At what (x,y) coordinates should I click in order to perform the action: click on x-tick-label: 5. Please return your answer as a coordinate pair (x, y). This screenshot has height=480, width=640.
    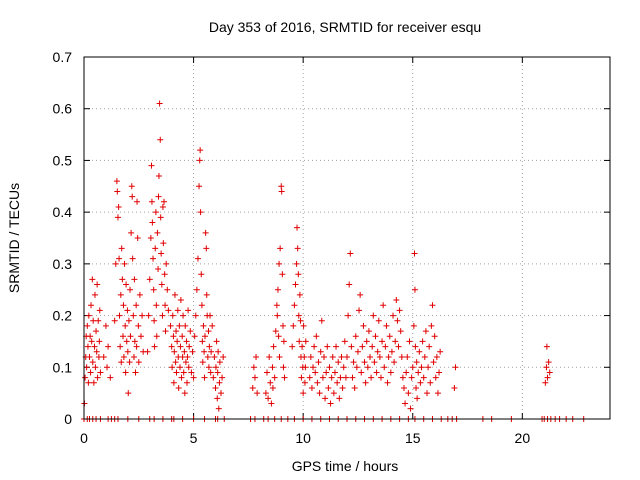
    Looking at the image, I should click on (194, 438).